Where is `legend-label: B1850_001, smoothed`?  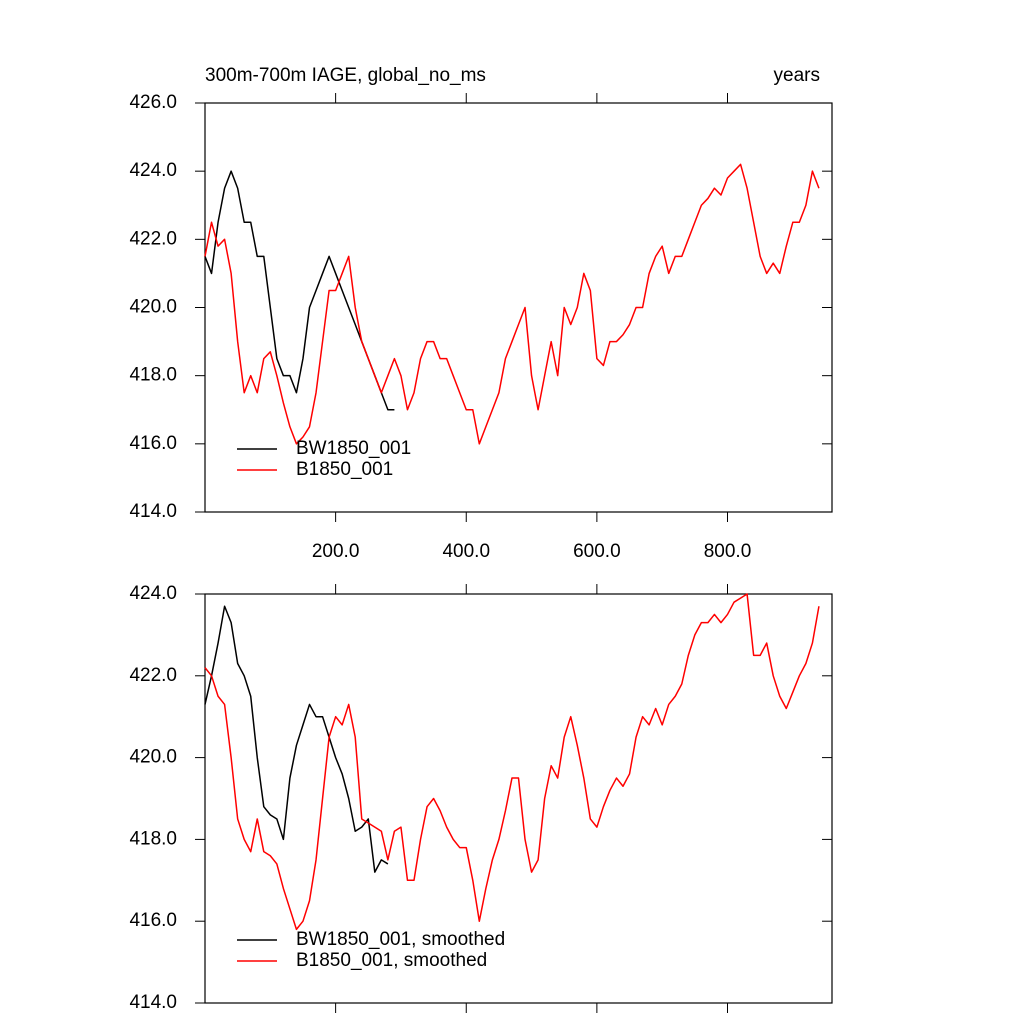 legend-label: B1850_001, smoothed is located at coordinates (391, 960).